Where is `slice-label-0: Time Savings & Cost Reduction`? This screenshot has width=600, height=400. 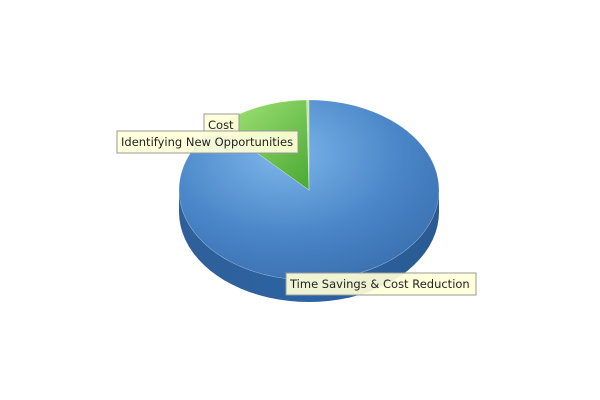
slice-label-0: Time Savings & Cost Reduction is located at coordinates (381, 284).